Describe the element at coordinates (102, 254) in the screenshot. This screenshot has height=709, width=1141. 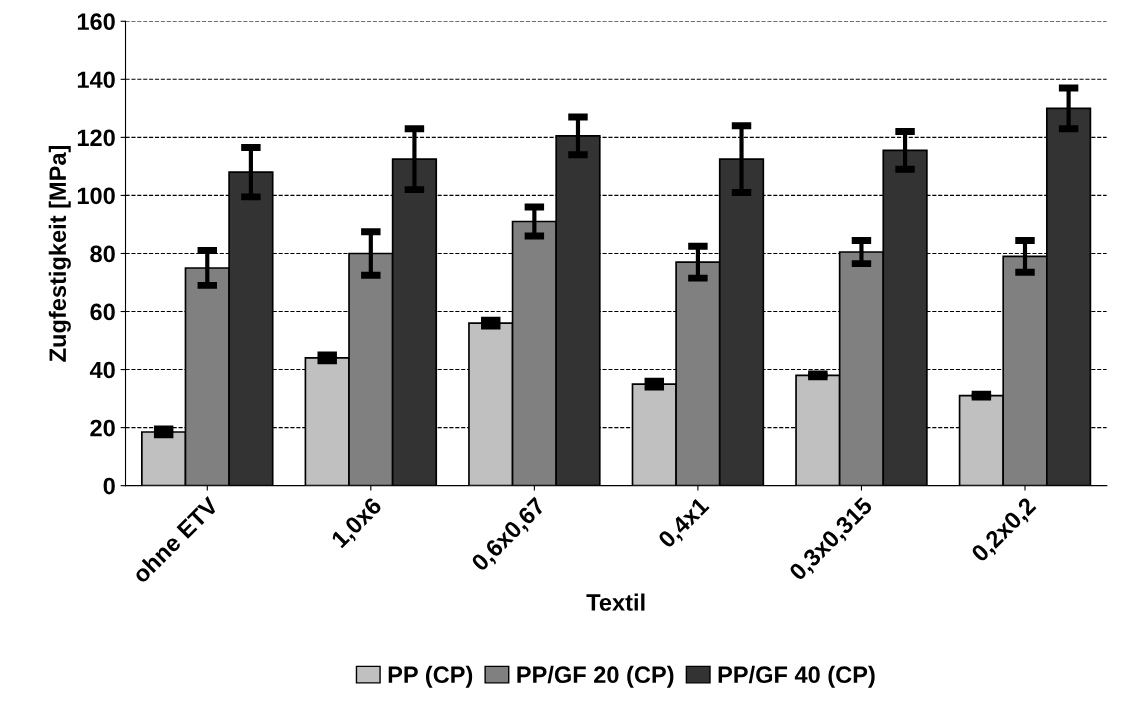
I see `y-tick-label: 80` at that location.